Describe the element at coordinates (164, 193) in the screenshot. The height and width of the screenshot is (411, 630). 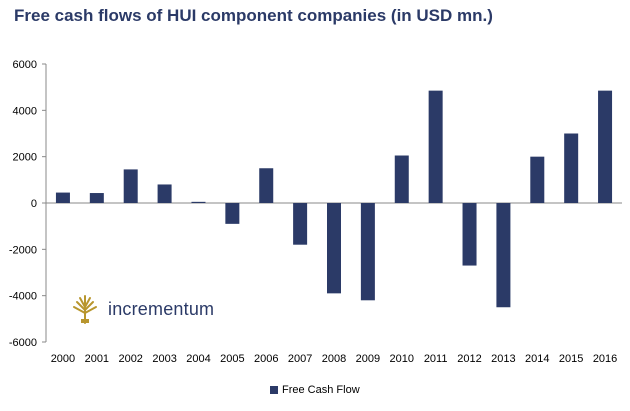
I see `bar-2003` at that location.